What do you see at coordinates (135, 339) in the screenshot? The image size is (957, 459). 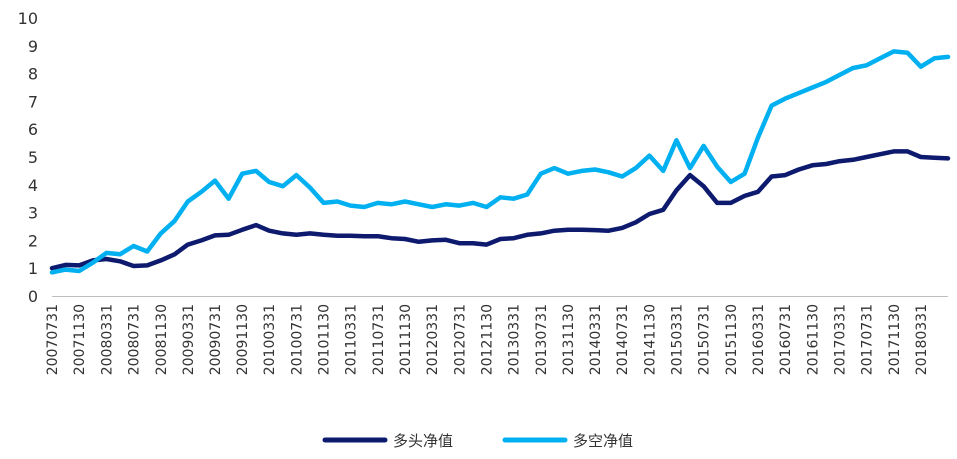 I see `x-tick-label: 20080731` at bounding box center [135, 339].